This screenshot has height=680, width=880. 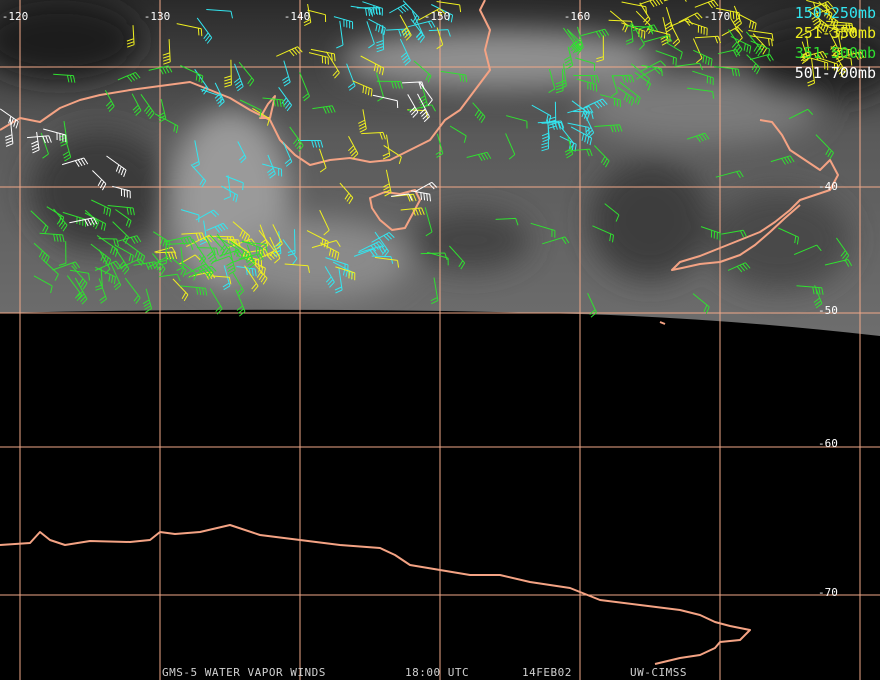 What do you see at coordinates (835, 13) in the screenshot?
I see `legend-entry: 150-250mb` at bounding box center [835, 13].